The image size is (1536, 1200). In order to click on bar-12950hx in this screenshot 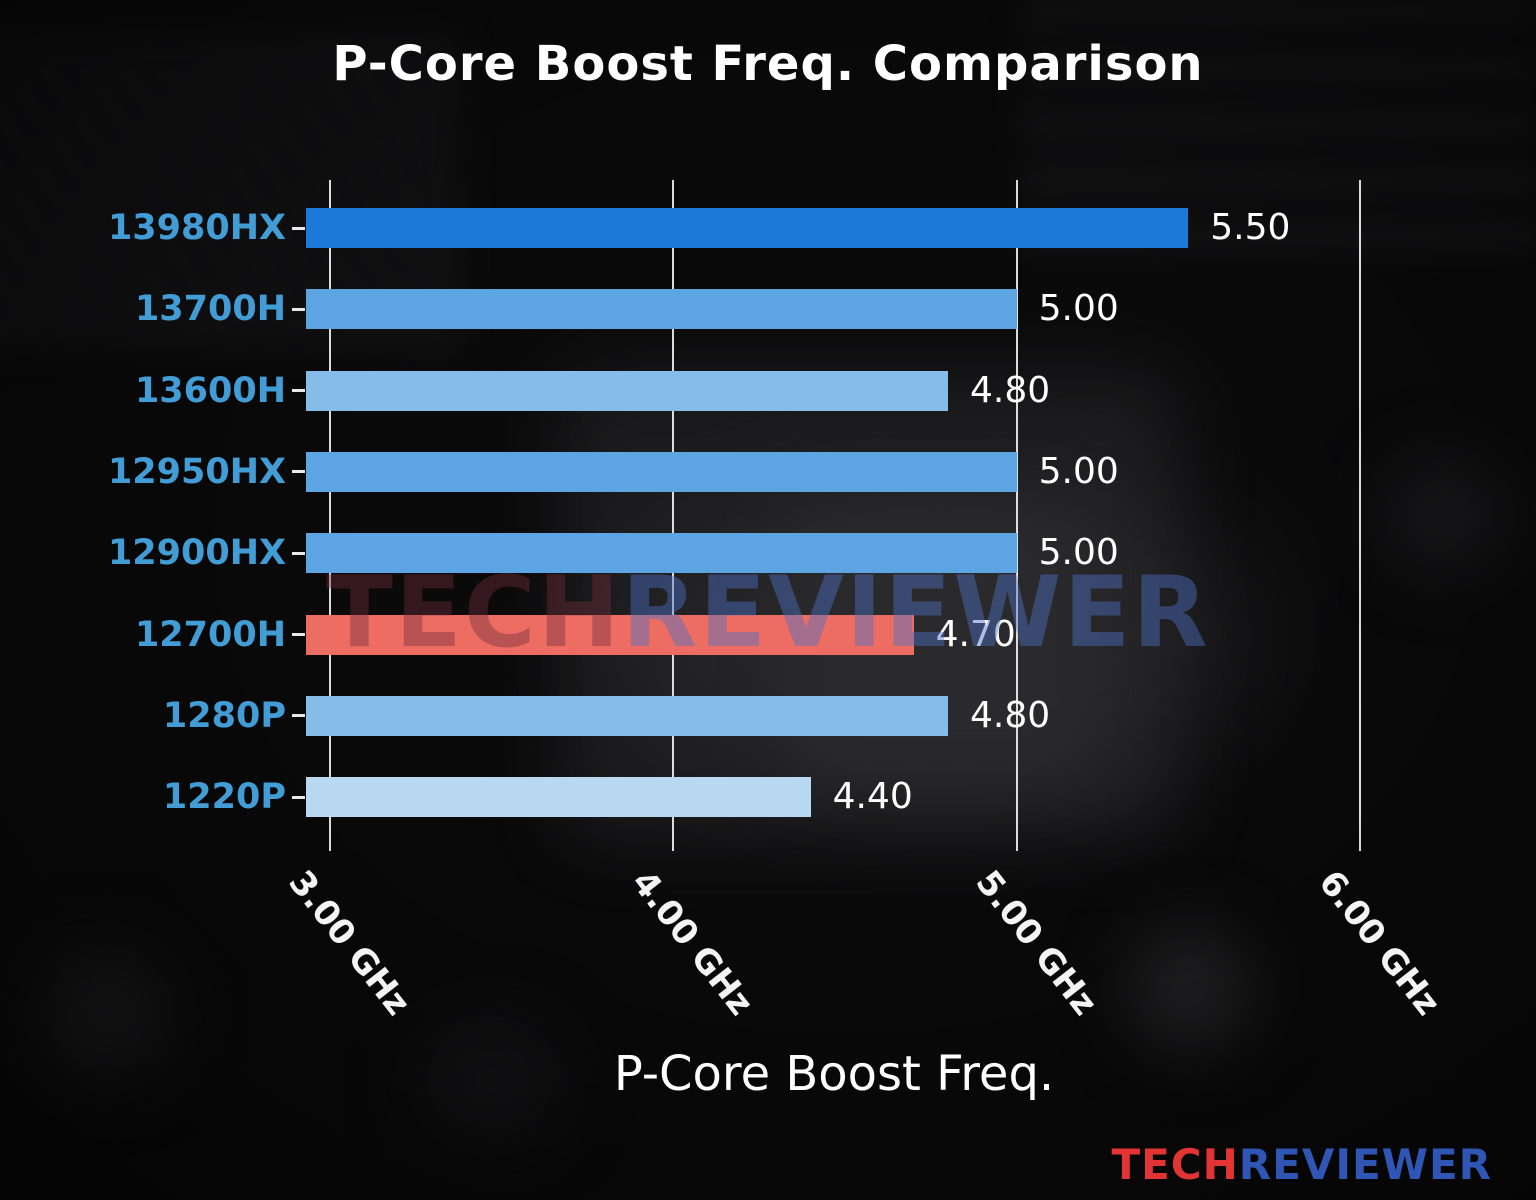, I will do `click(661, 471)`.